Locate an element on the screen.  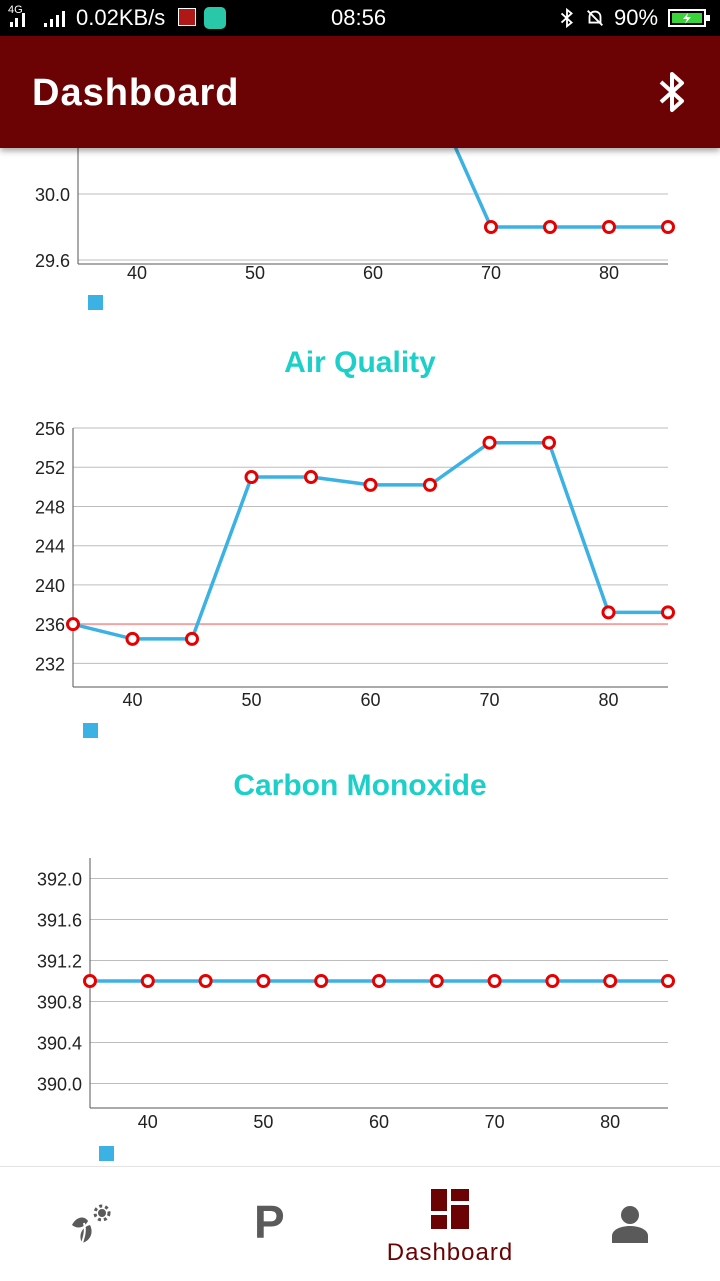
plant-icon is located at coordinates (91, 1224).